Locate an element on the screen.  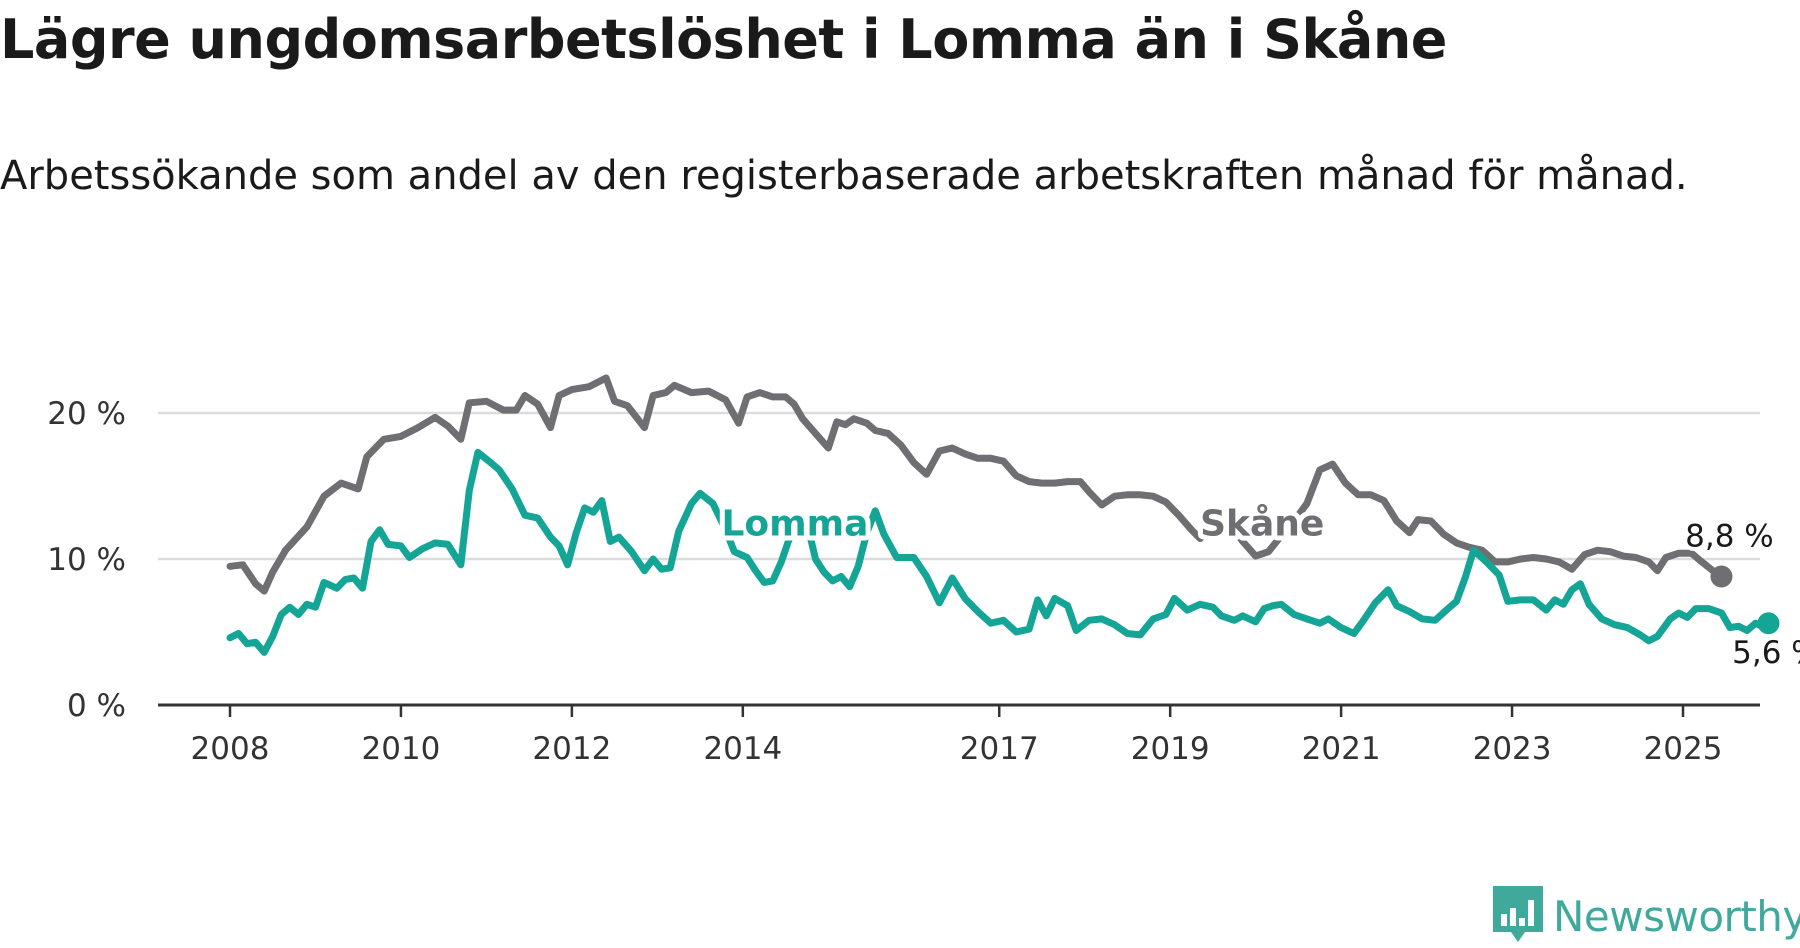
lomma-series-label-halo: Lomma is located at coordinates (794, 524).